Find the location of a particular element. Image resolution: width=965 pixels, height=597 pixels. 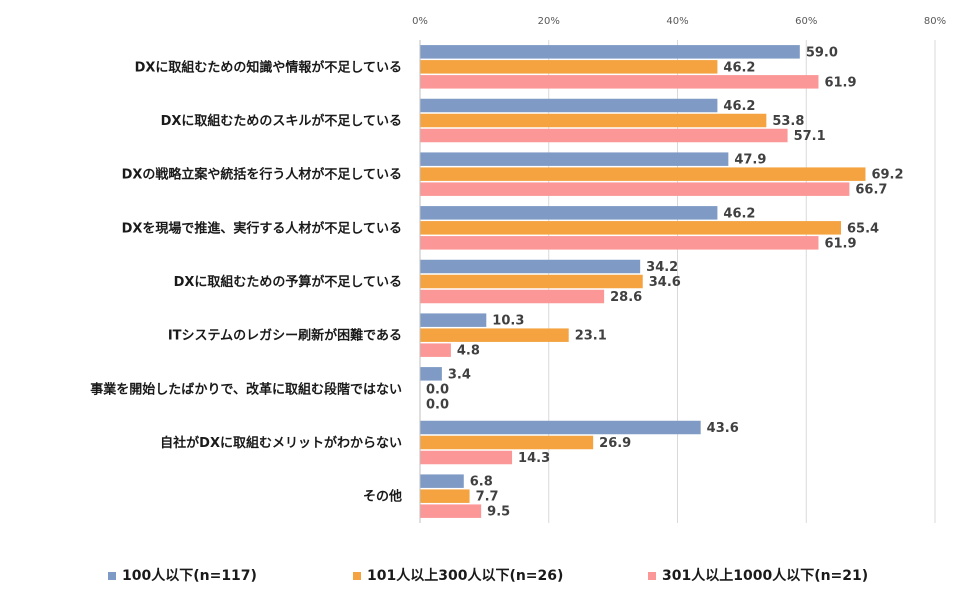

x-tick-label: 40% is located at coordinates (677, 21).